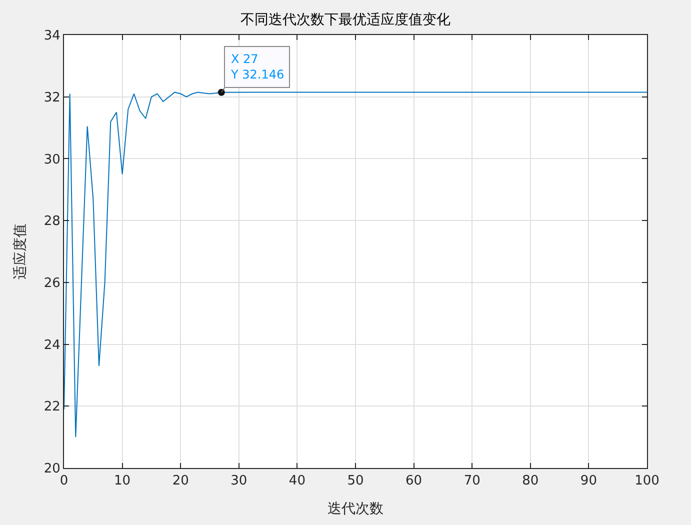 The width and height of the screenshot is (691, 525). Describe the element at coordinates (239, 481) in the screenshot. I see `x-tick-label: 30` at that location.